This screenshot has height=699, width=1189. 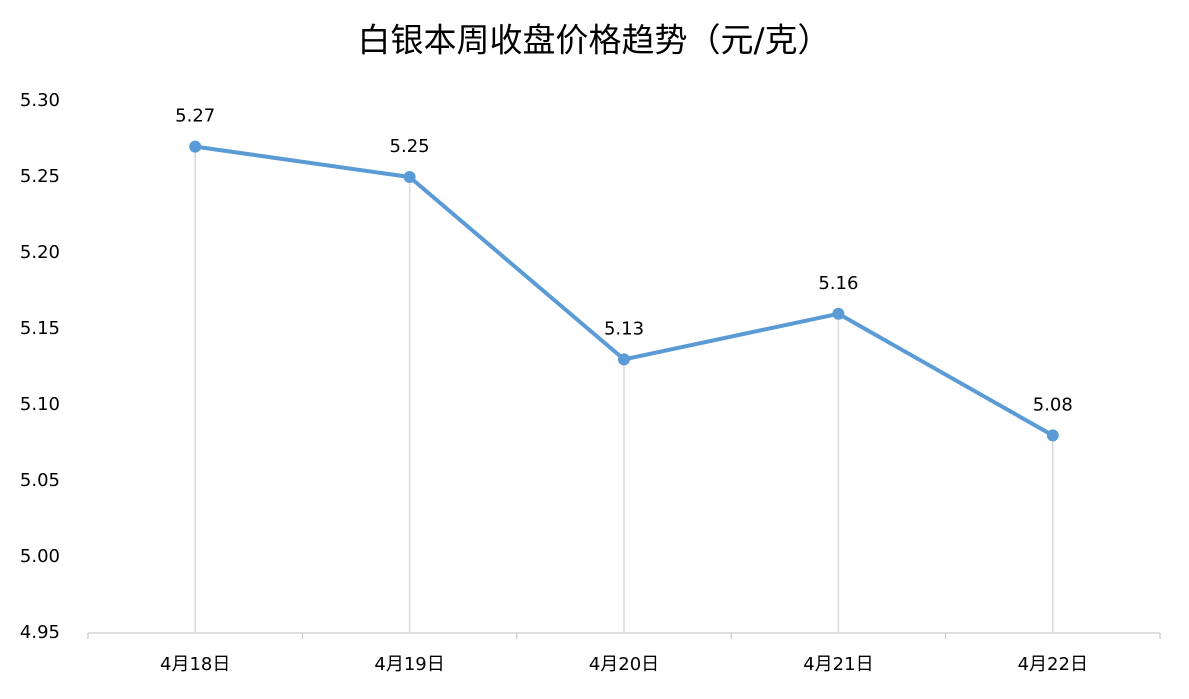 What do you see at coordinates (624, 328) in the screenshot?
I see `data-label: 5.13` at bounding box center [624, 328].